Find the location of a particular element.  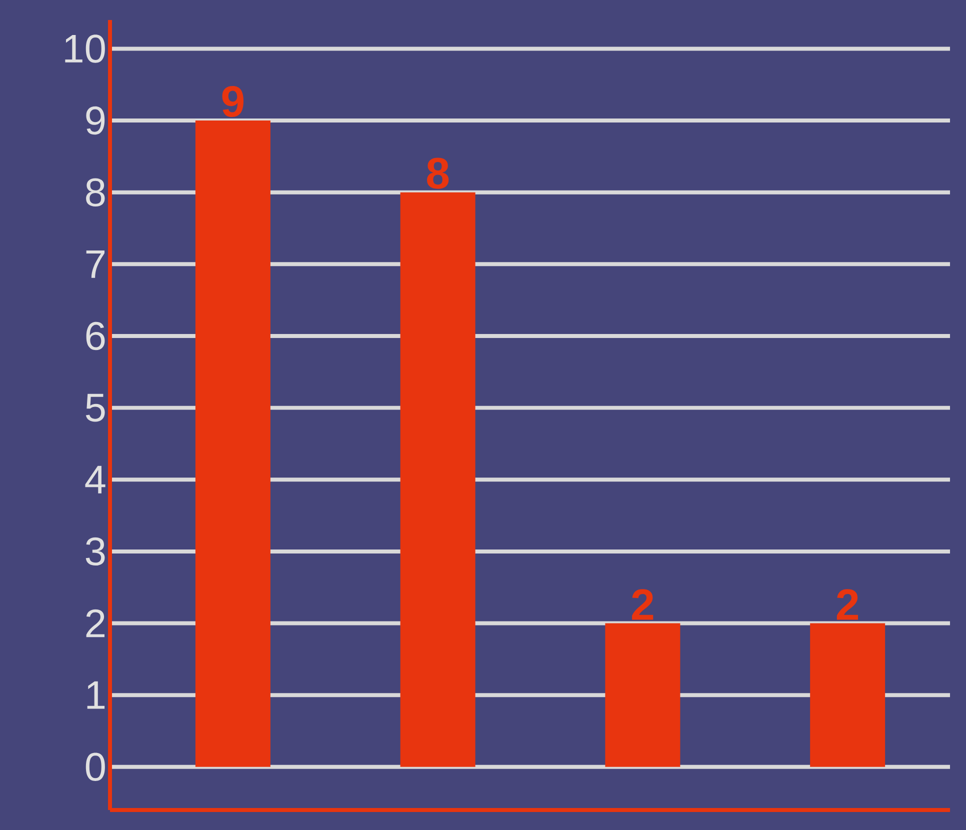

y-tick-label: 1 is located at coordinates (96, 695).